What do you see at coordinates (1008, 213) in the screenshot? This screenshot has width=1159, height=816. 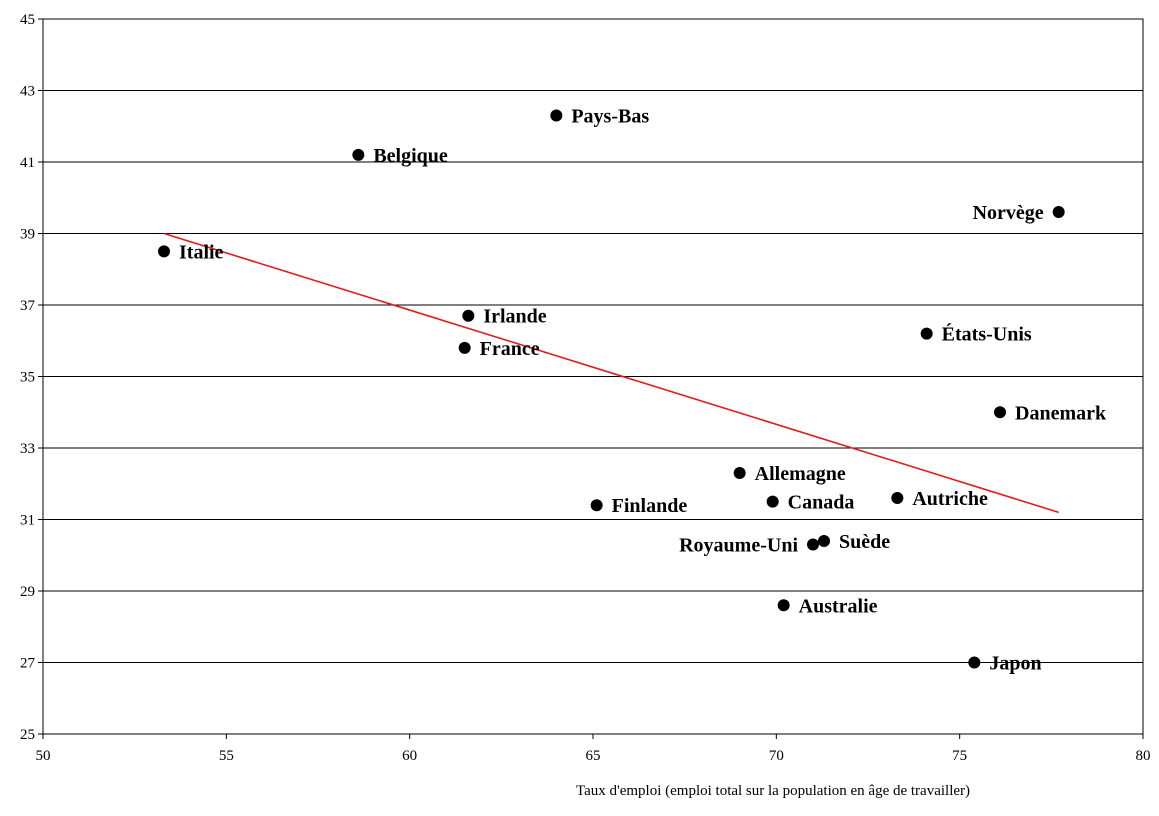 I see `point-label: Norvège` at bounding box center [1008, 213].